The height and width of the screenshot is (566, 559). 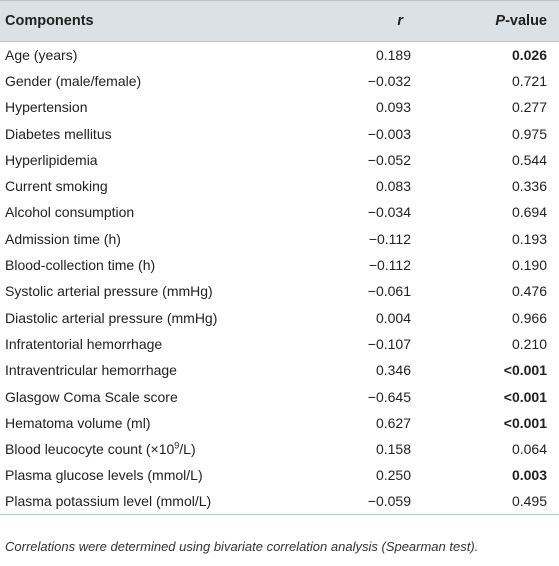 I want to click on header-r: r, so click(x=366, y=21).